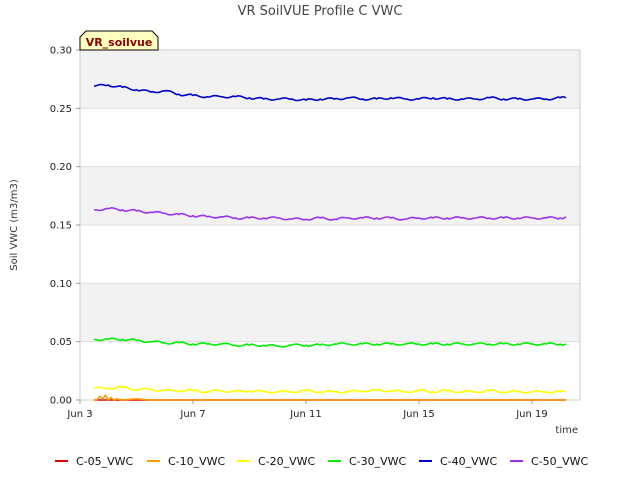  What do you see at coordinates (14, 225) in the screenshot?
I see `y-axis-label: Soil VWC (m3/m3)` at bounding box center [14, 225].